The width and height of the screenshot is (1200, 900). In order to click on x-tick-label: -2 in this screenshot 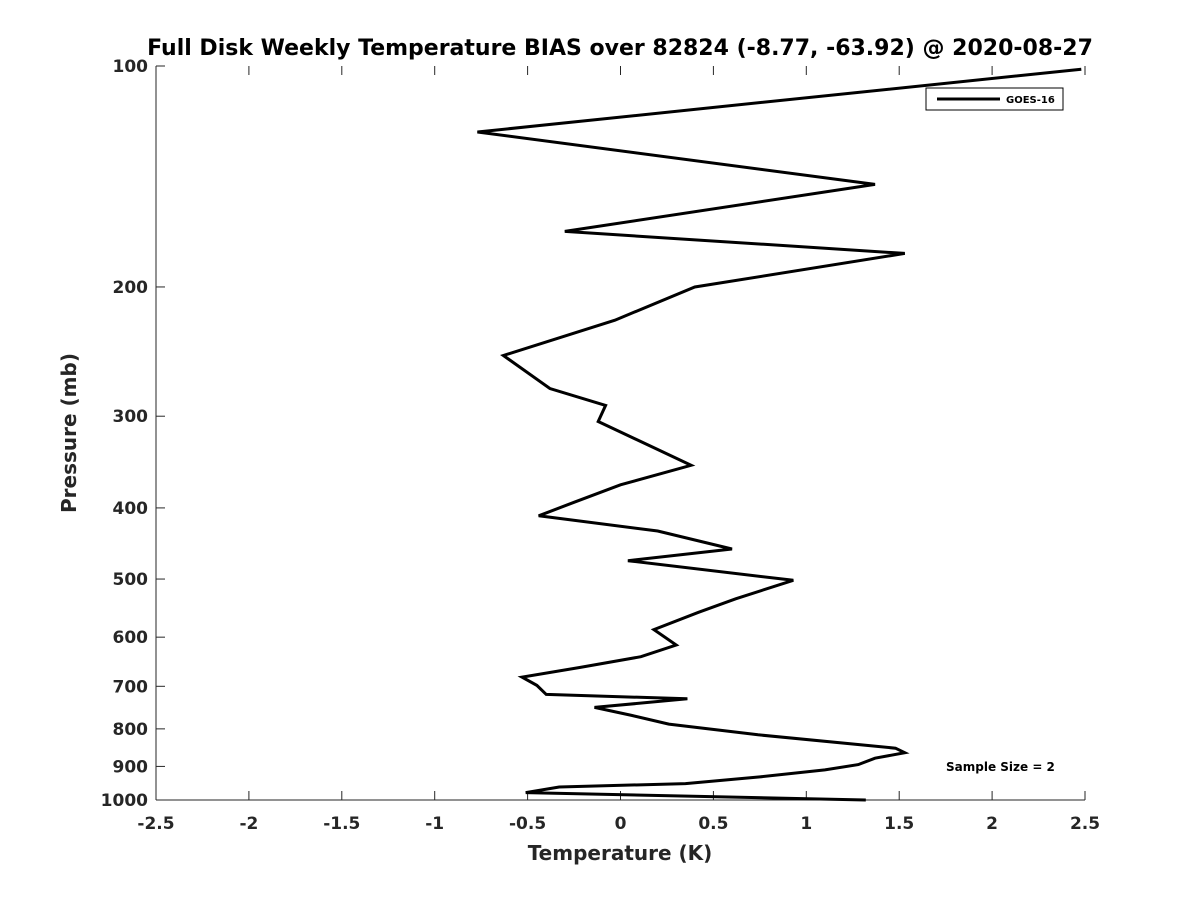, I will do `click(248, 824)`.